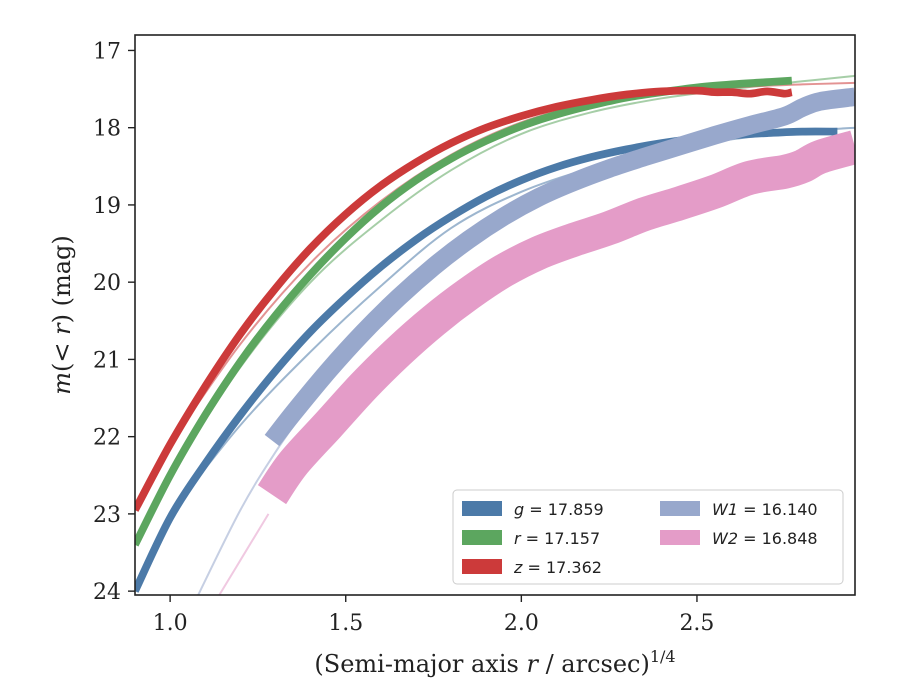 The image size is (900, 700). Describe the element at coordinates (244, 554) in the screenshot. I see `series-W2-model` at that location.